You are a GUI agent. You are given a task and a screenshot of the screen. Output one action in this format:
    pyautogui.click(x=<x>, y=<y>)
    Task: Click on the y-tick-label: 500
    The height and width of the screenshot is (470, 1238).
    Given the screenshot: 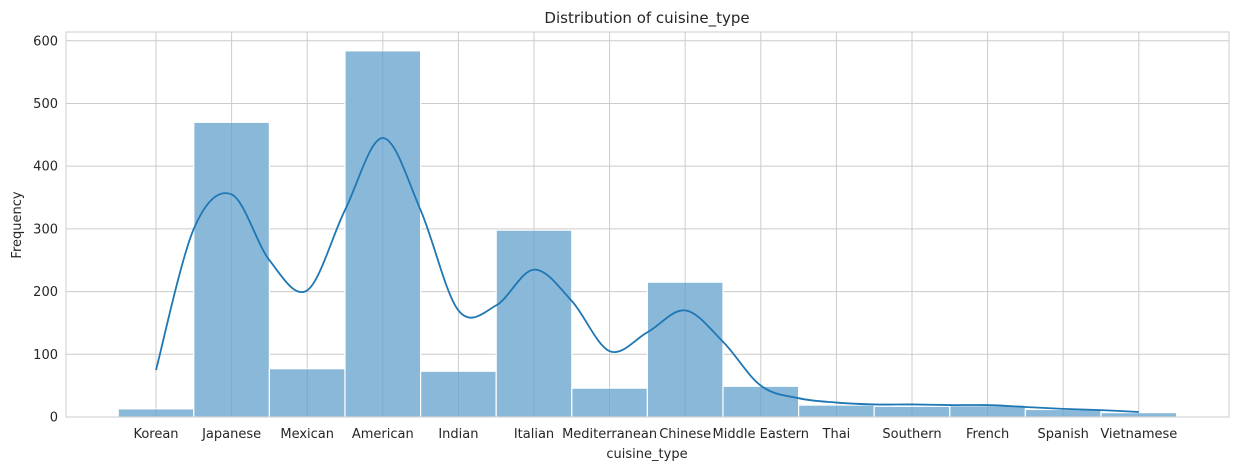 What is the action you would take?
    pyautogui.click(x=45, y=104)
    